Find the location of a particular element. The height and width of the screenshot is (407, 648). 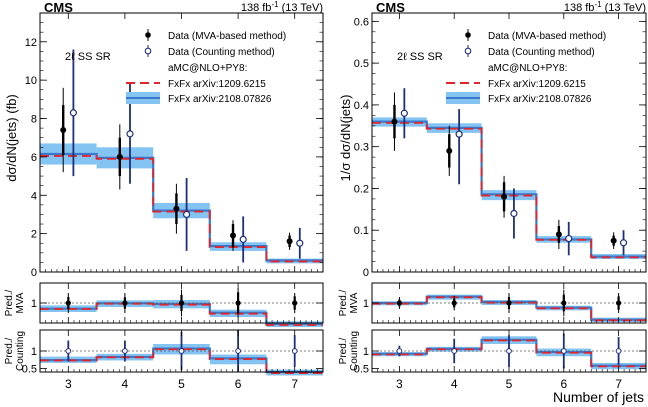

left-ratio-counting-y-axis-title-line1: Pred./ is located at coordinates (9, 350).